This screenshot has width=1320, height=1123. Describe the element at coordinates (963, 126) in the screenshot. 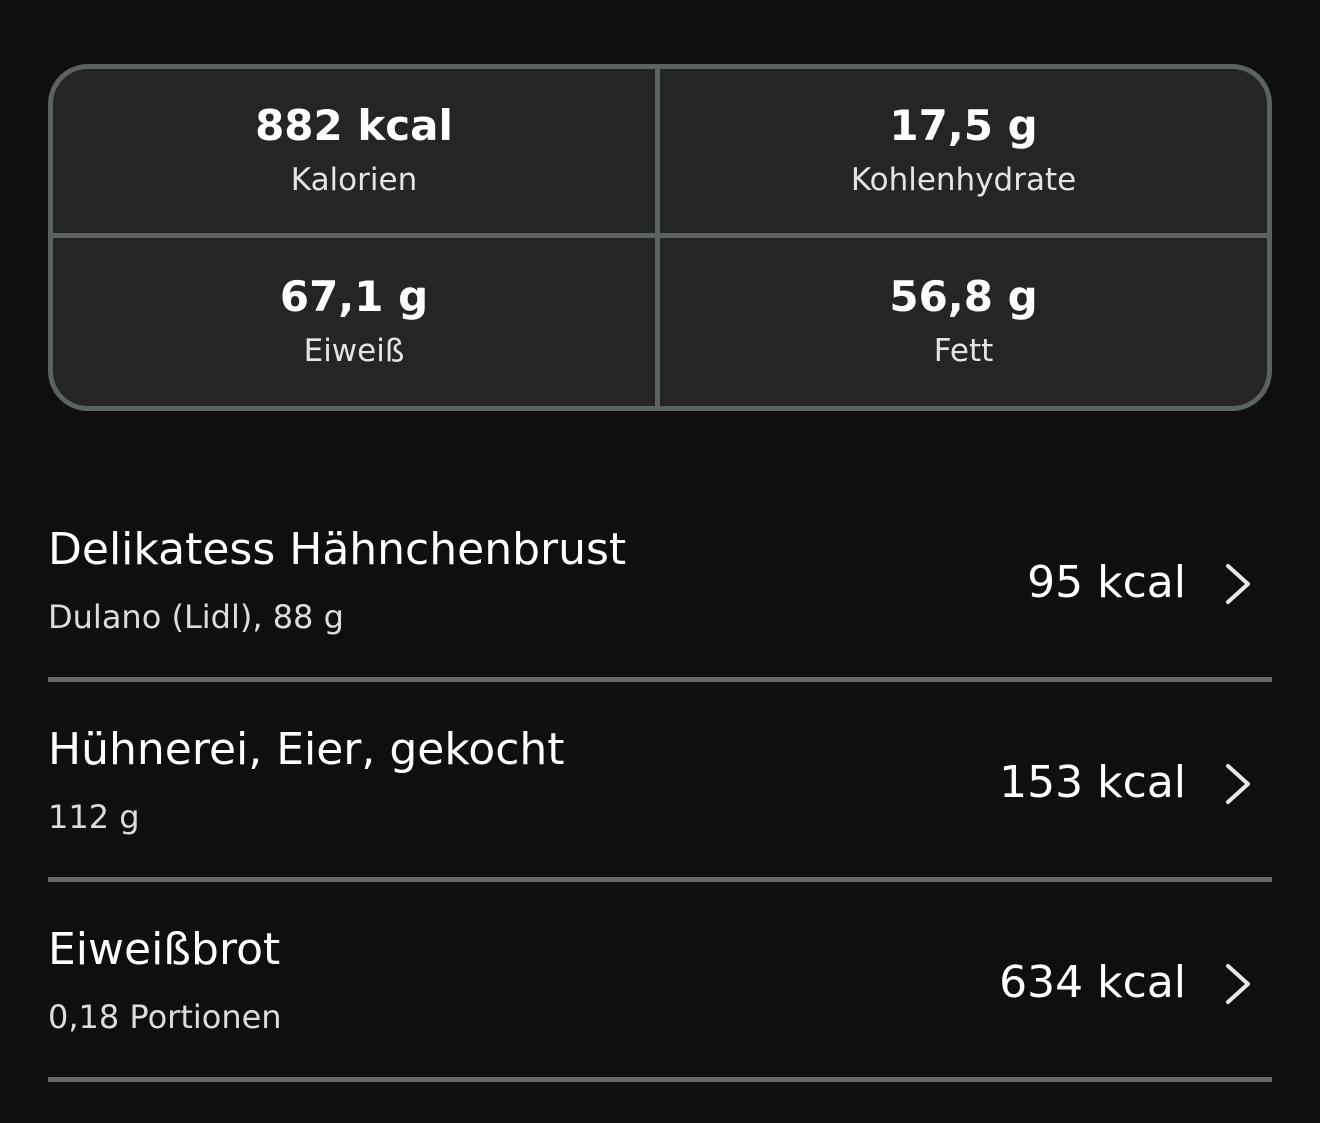

I see `summary-value: 17,5 g` at that location.